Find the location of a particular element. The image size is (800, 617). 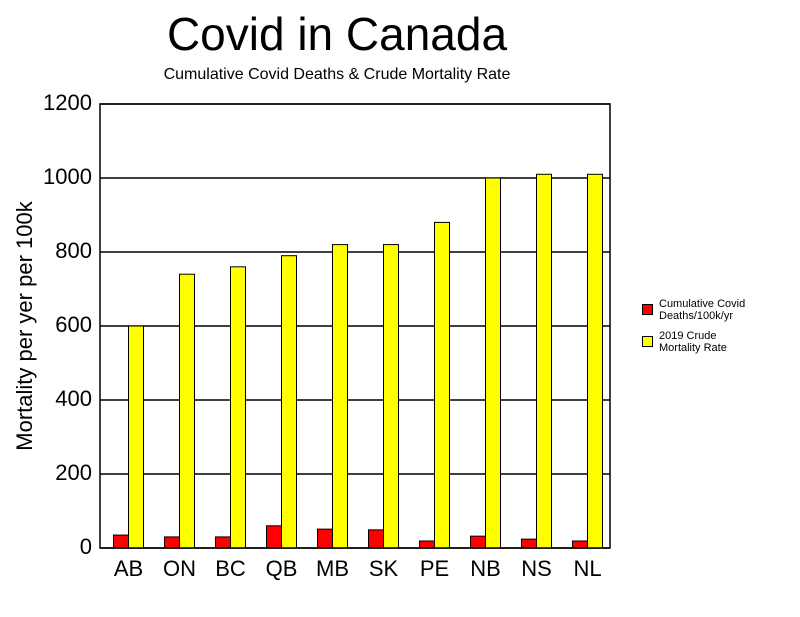

y-tick-label: 200 is located at coordinates (73, 472).